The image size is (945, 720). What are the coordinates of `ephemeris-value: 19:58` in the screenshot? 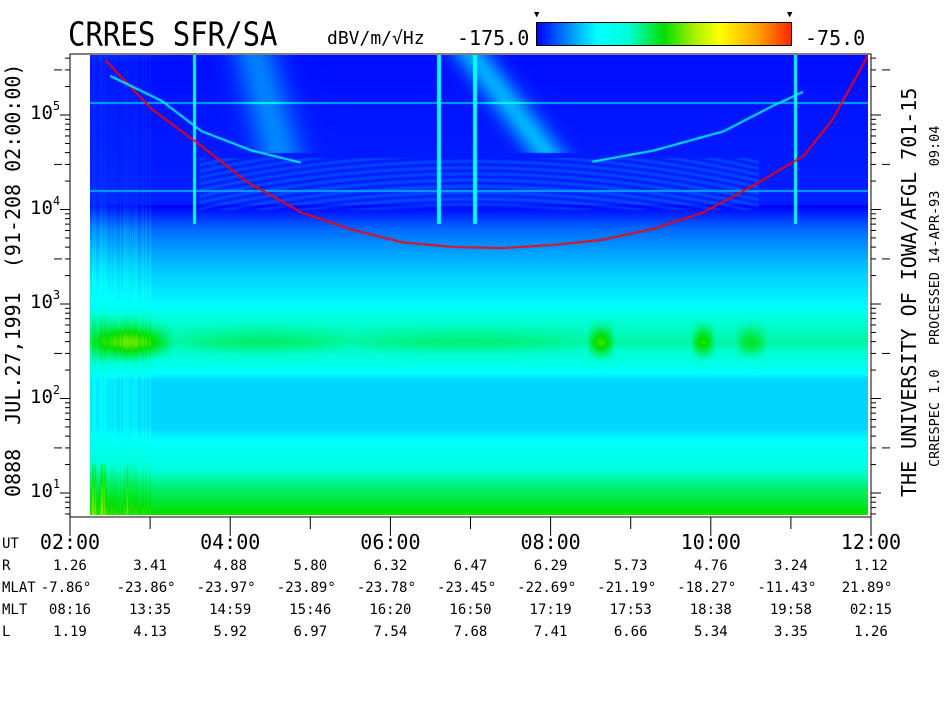 It's located at (790, 610).